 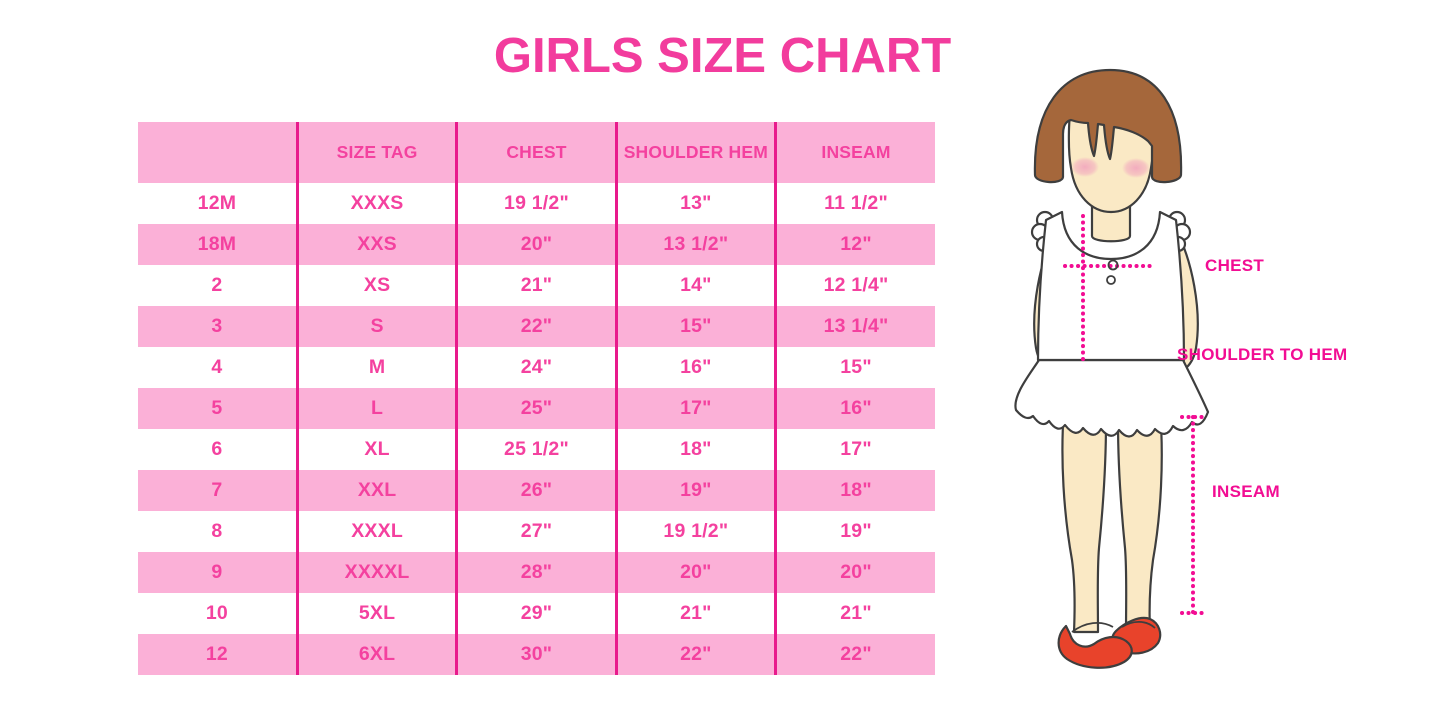 I want to click on table-row: 18M XXS 20" 13 1/2" 12", so click(x=536, y=244).